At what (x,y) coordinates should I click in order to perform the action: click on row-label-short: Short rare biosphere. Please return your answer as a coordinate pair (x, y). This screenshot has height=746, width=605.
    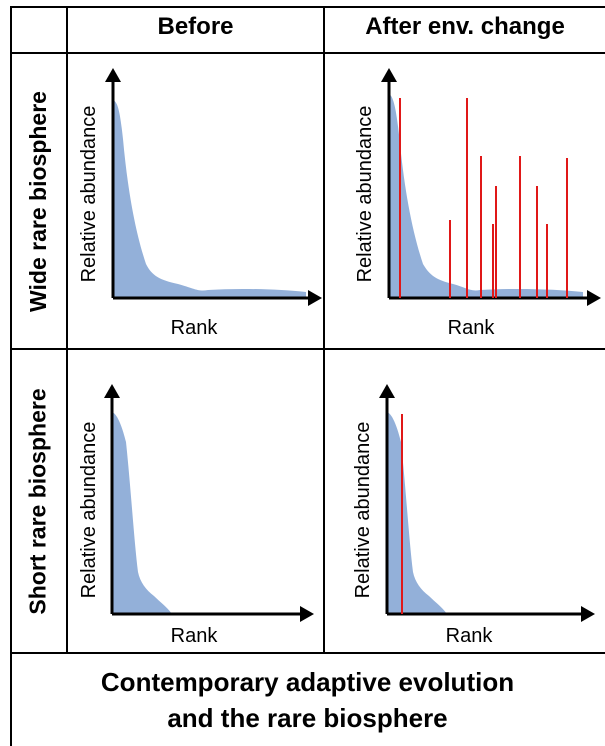
    Looking at the image, I should click on (37, 501).